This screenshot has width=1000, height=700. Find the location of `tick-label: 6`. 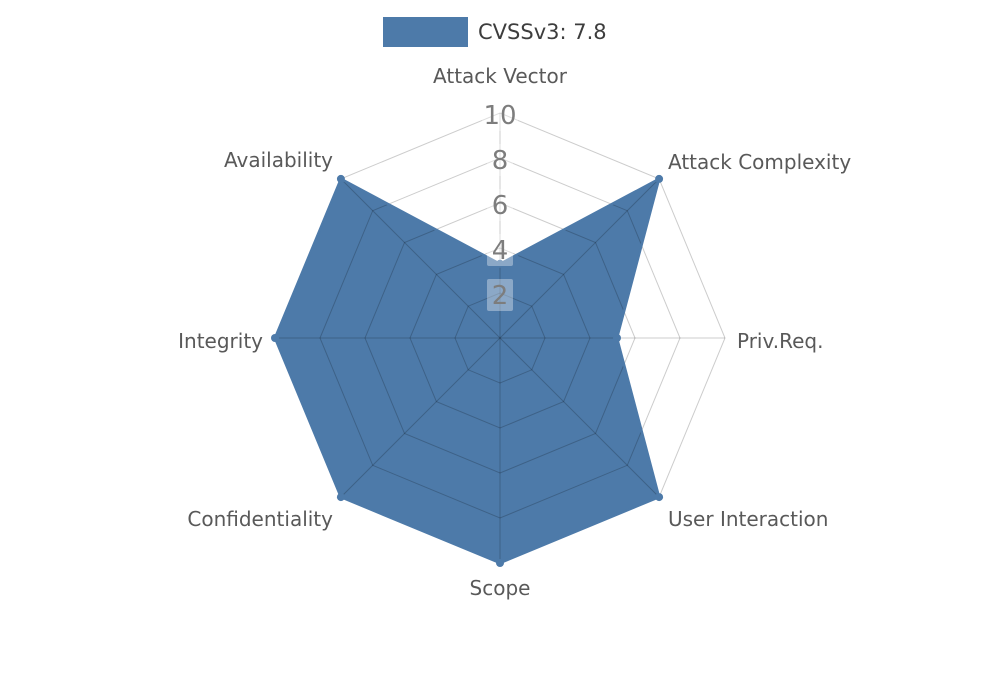

tick-label: 6 is located at coordinates (500, 206).